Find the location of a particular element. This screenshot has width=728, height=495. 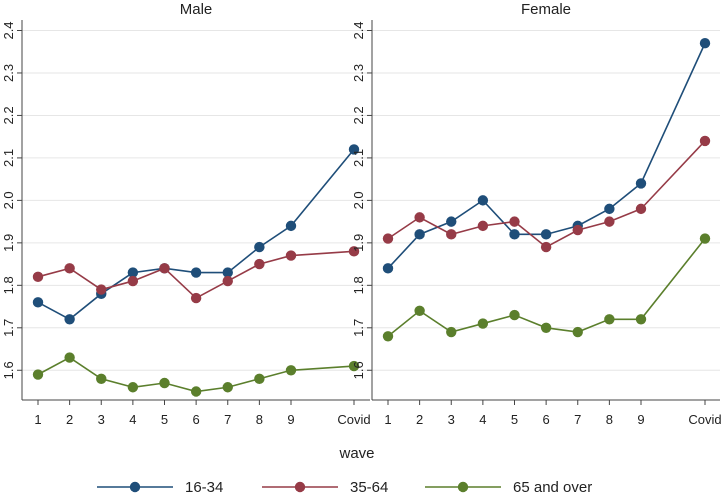

legend-label: 16-34 is located at coordinates (204, 487).